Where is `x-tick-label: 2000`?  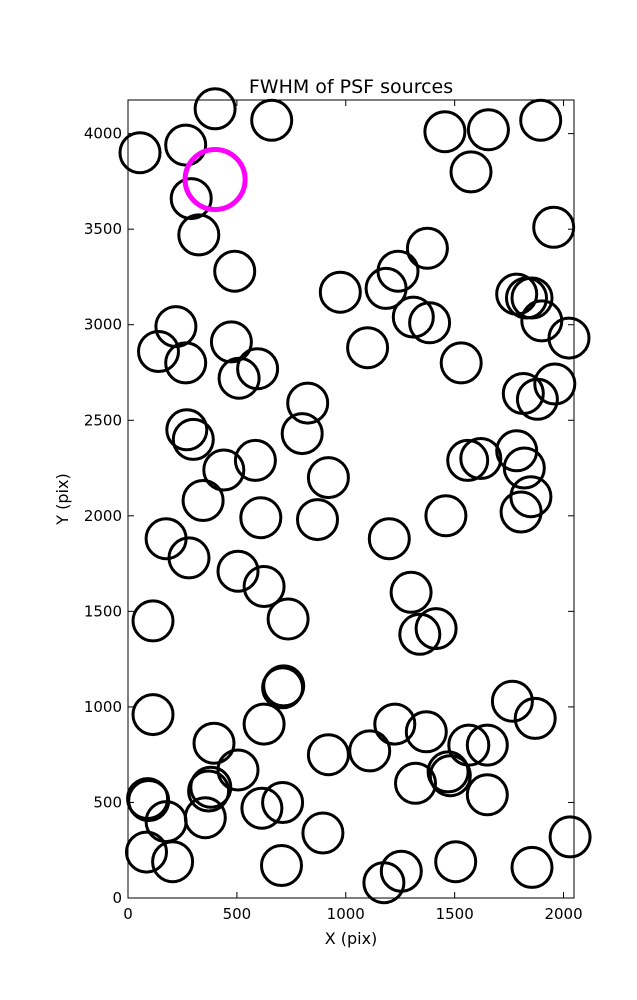 x-tick-label: 2000 is located at coordinates (563, 914).